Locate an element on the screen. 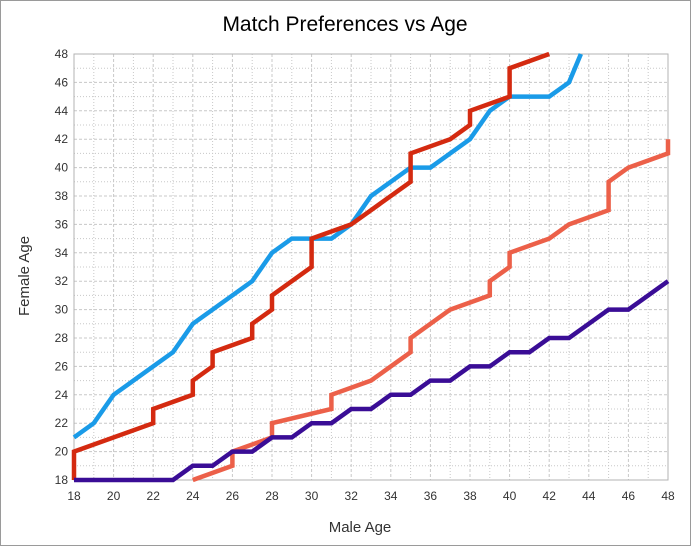  y-tick-label: 36 is located at coordinates (62, 224).